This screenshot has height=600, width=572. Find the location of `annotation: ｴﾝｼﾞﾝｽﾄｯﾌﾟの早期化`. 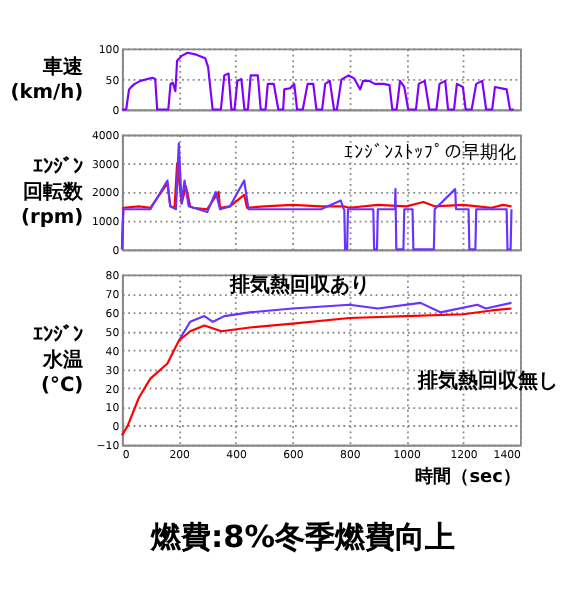

annotation: ｴﾝｼﾞﾝｽﾄｯﾌﾟの早期化 is located at coordinates (430, 152).